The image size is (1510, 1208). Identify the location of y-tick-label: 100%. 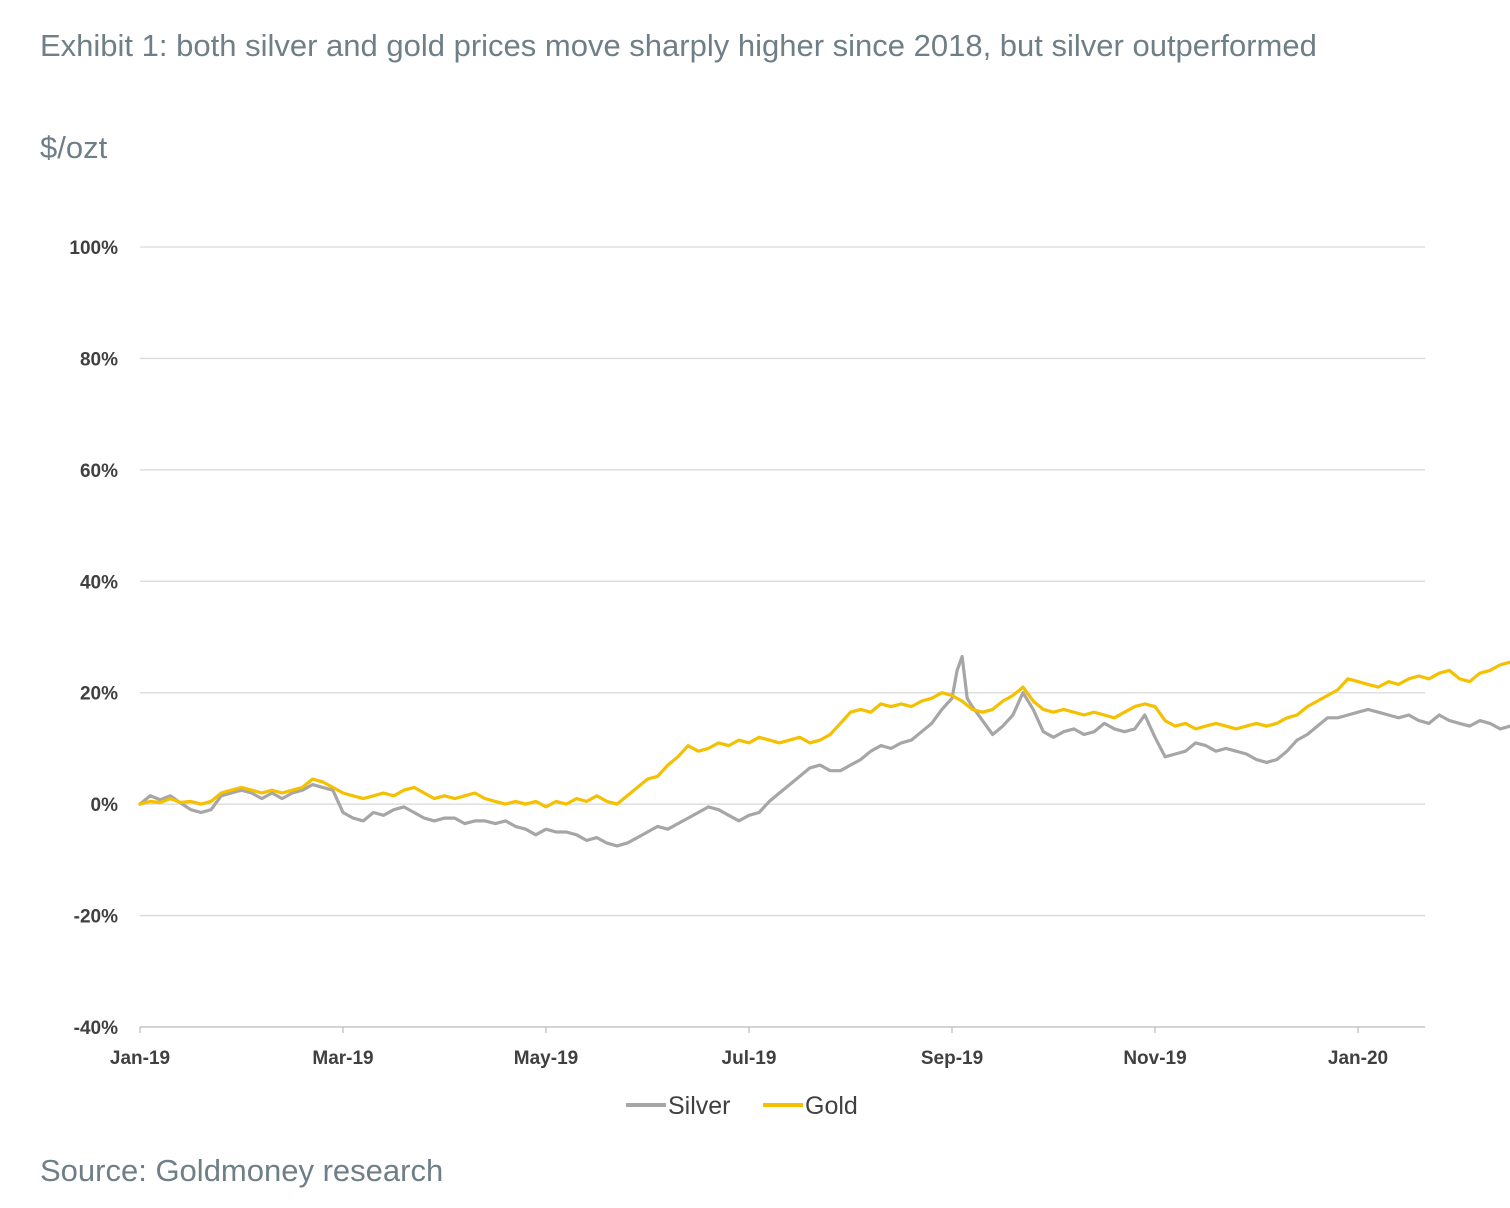
(93, 248).